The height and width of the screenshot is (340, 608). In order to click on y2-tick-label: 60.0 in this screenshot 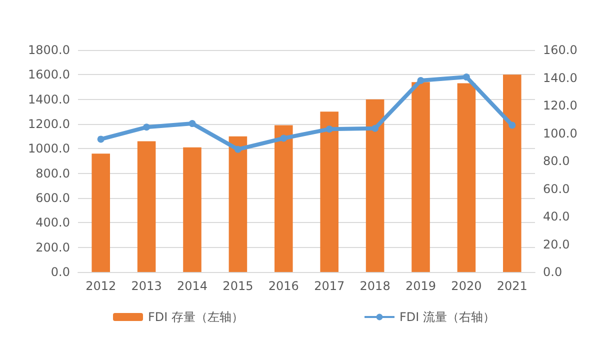, I will do `click(556, 189)`.